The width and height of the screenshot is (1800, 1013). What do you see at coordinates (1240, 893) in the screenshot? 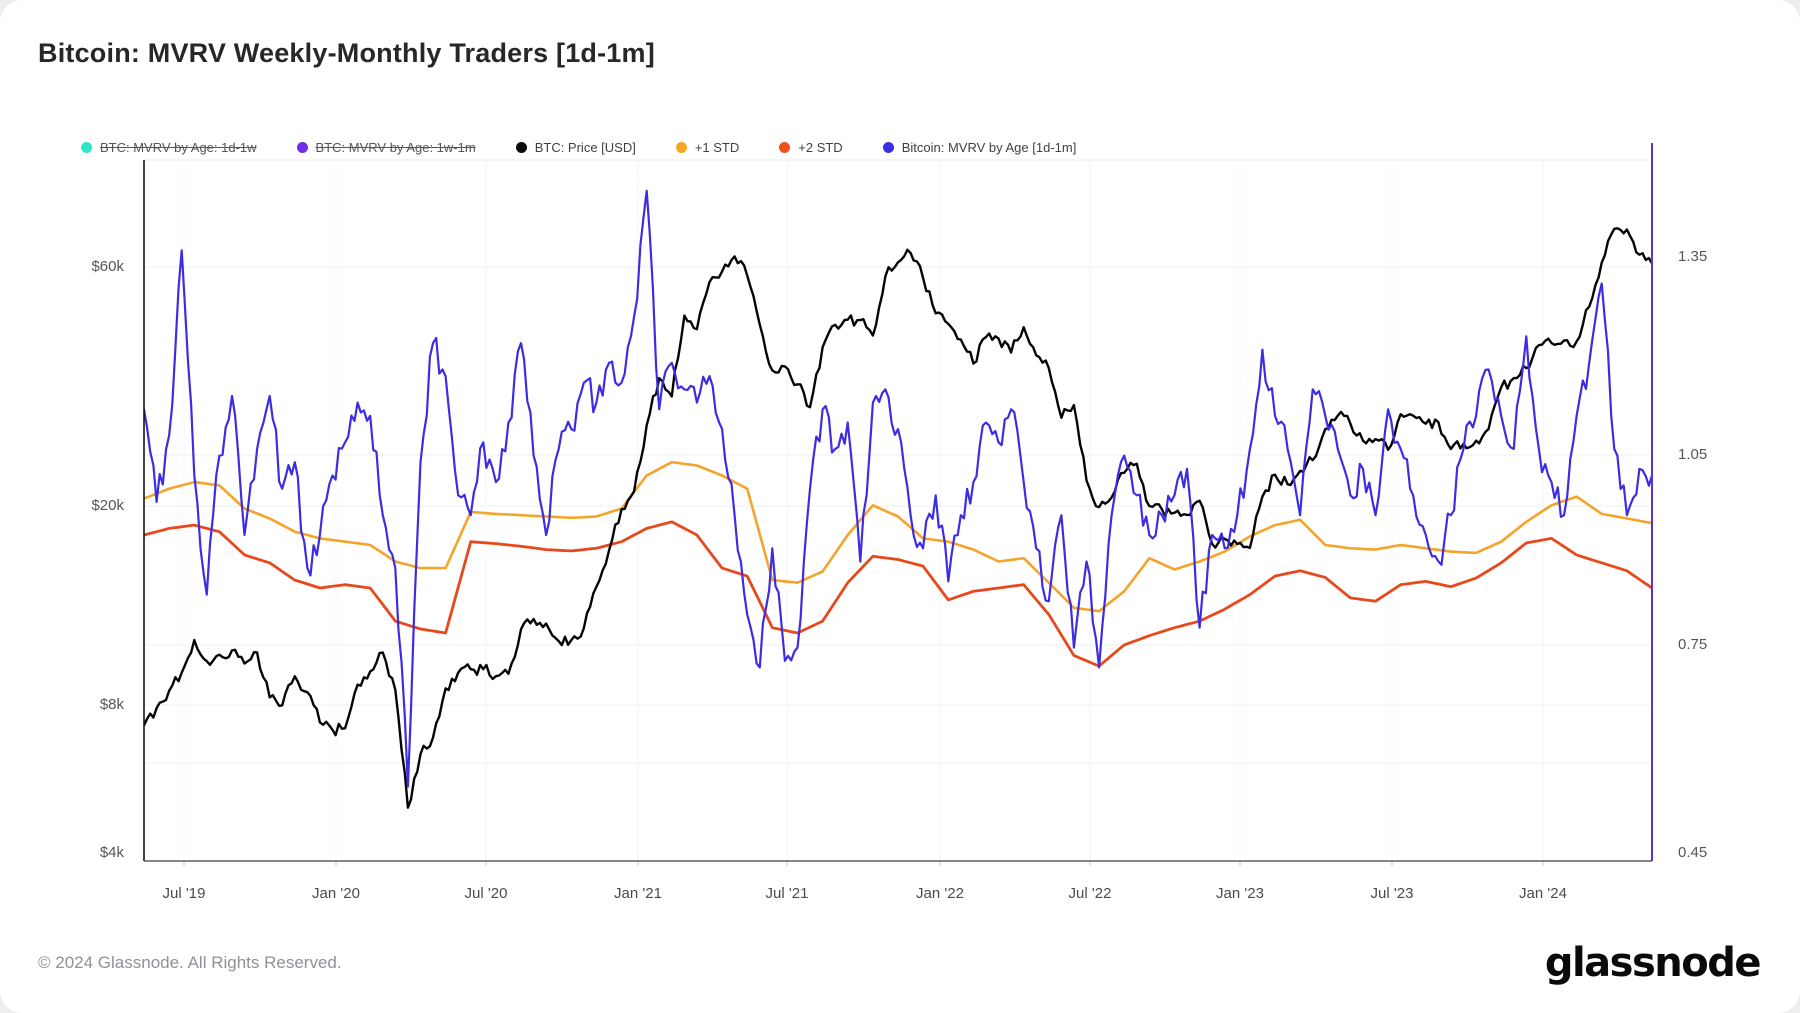
I see `x-axis-tick: Jan '23` at bounding box center [1240, 893].